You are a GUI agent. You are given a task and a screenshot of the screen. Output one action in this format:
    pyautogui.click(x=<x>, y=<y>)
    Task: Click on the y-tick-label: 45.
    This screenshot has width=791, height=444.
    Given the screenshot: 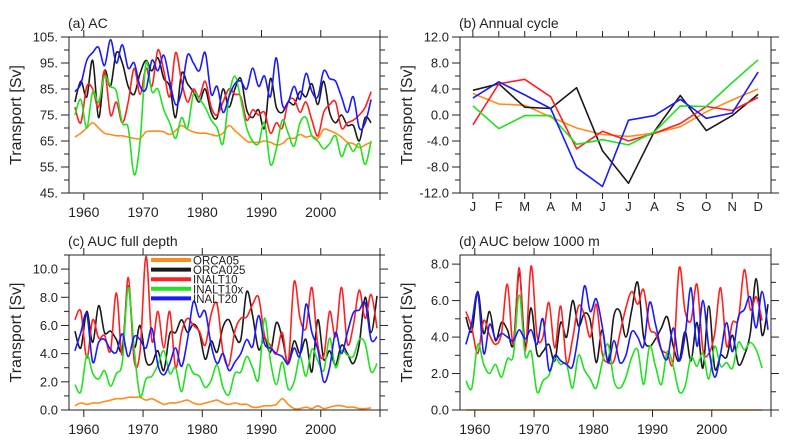 What is the action you would take?
    pyautogui.click(x=49, y=193)
    